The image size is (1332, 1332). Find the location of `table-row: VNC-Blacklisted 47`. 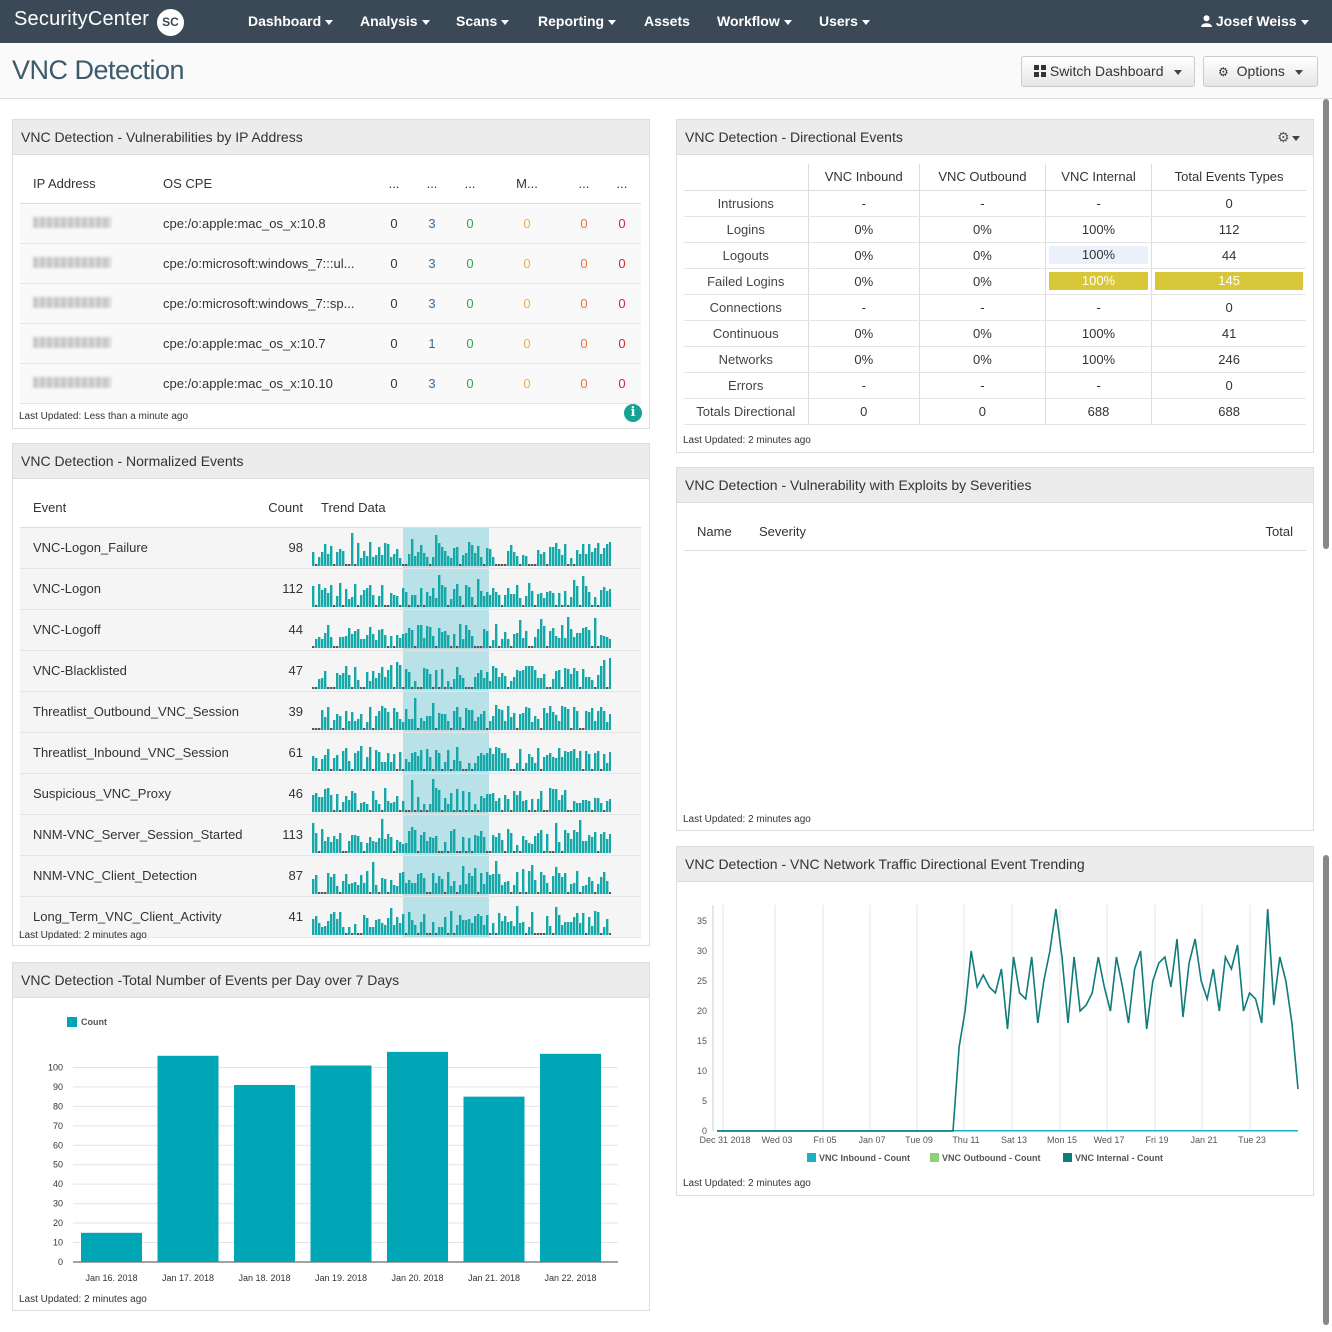

table-row: VNC-Blacklisted 47 is located at coordinates (330, 671).